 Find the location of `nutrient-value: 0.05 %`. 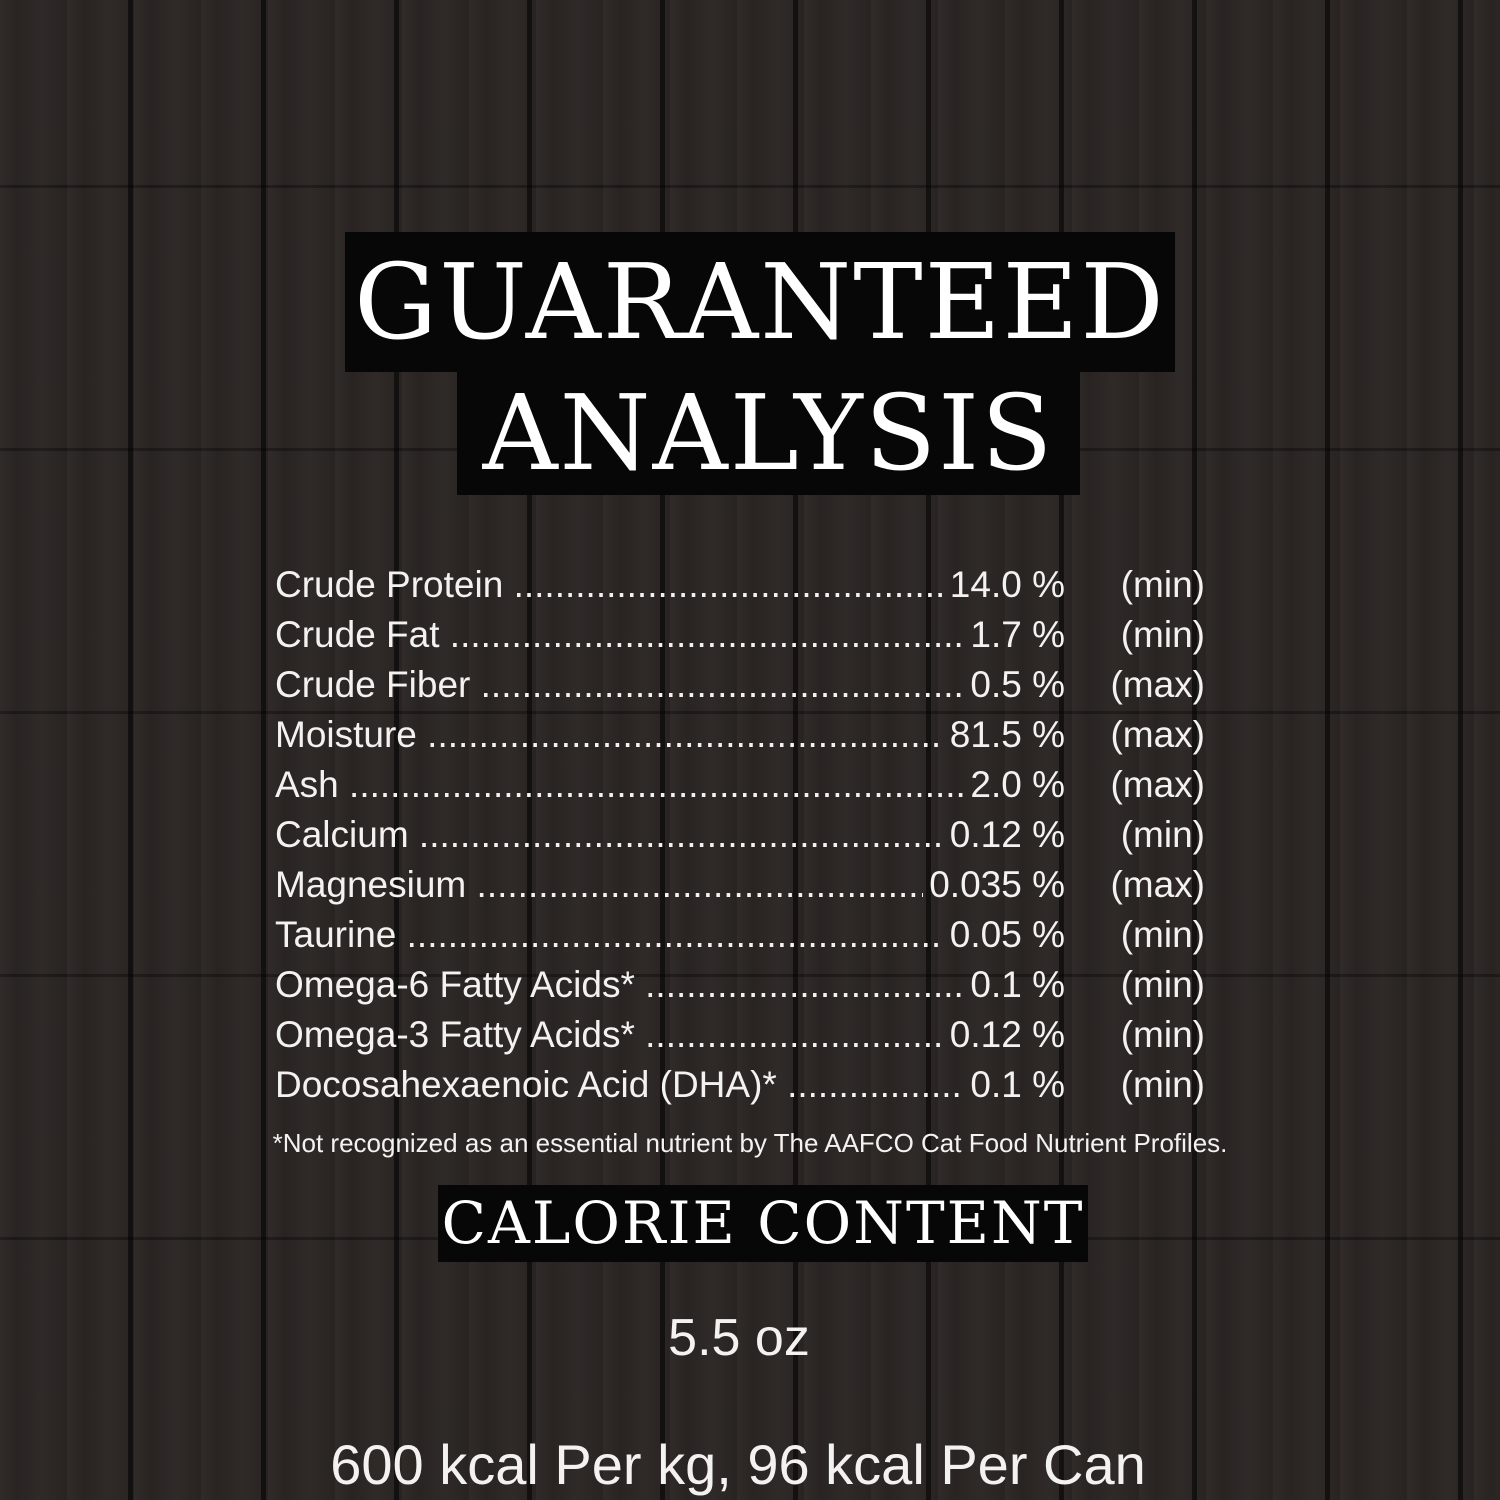

nutrient-value: 0.05 % is located at coordinates (1007, 934).